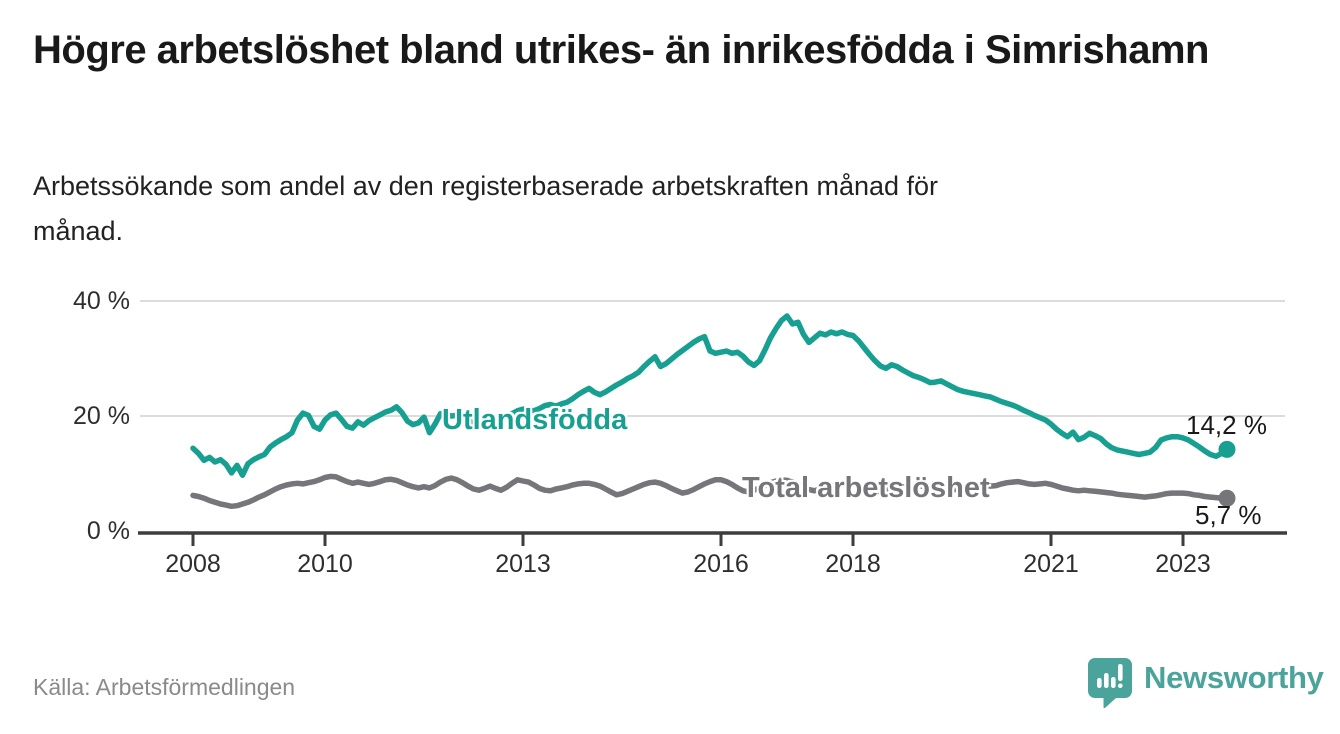  Describe the element at coordinates (721, 564) in the screenshot. I see `x-axis-label-2016: 2016` at that location.